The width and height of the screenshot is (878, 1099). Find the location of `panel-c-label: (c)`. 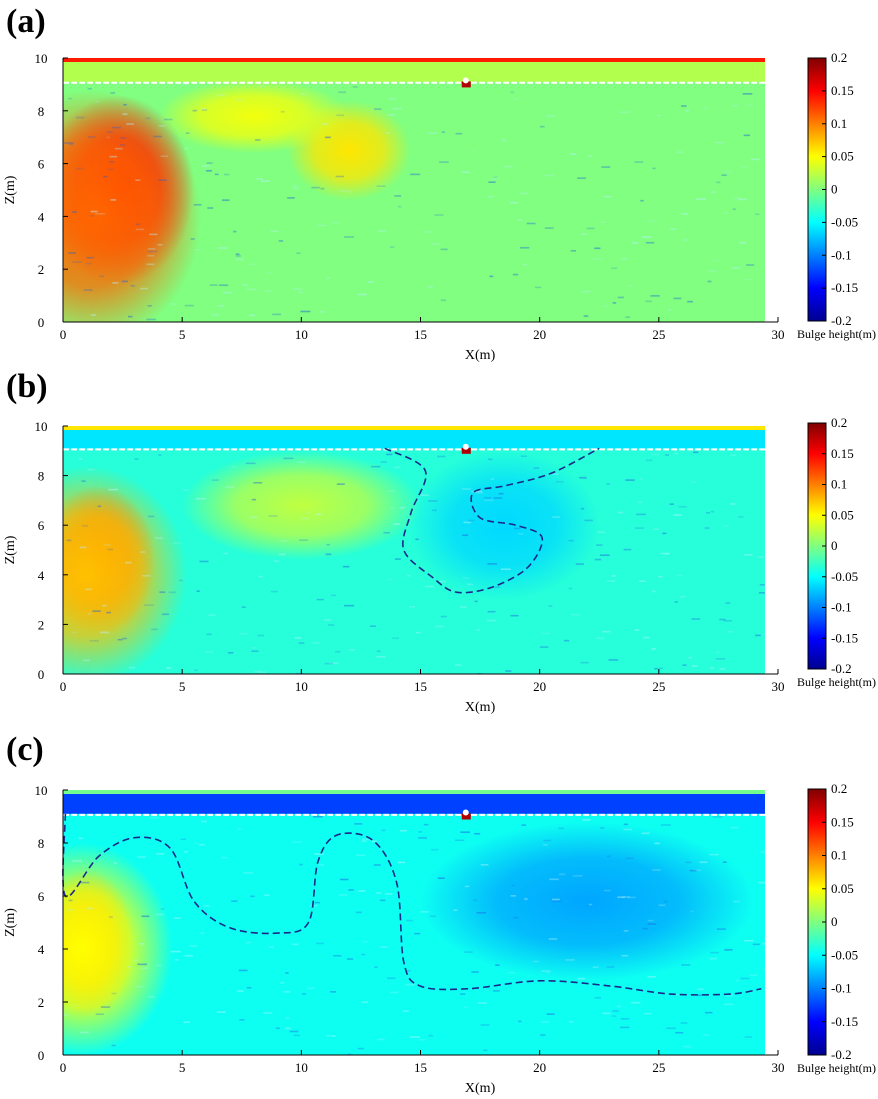

panel-c-label: (c) is located at coordinates (25, 749).